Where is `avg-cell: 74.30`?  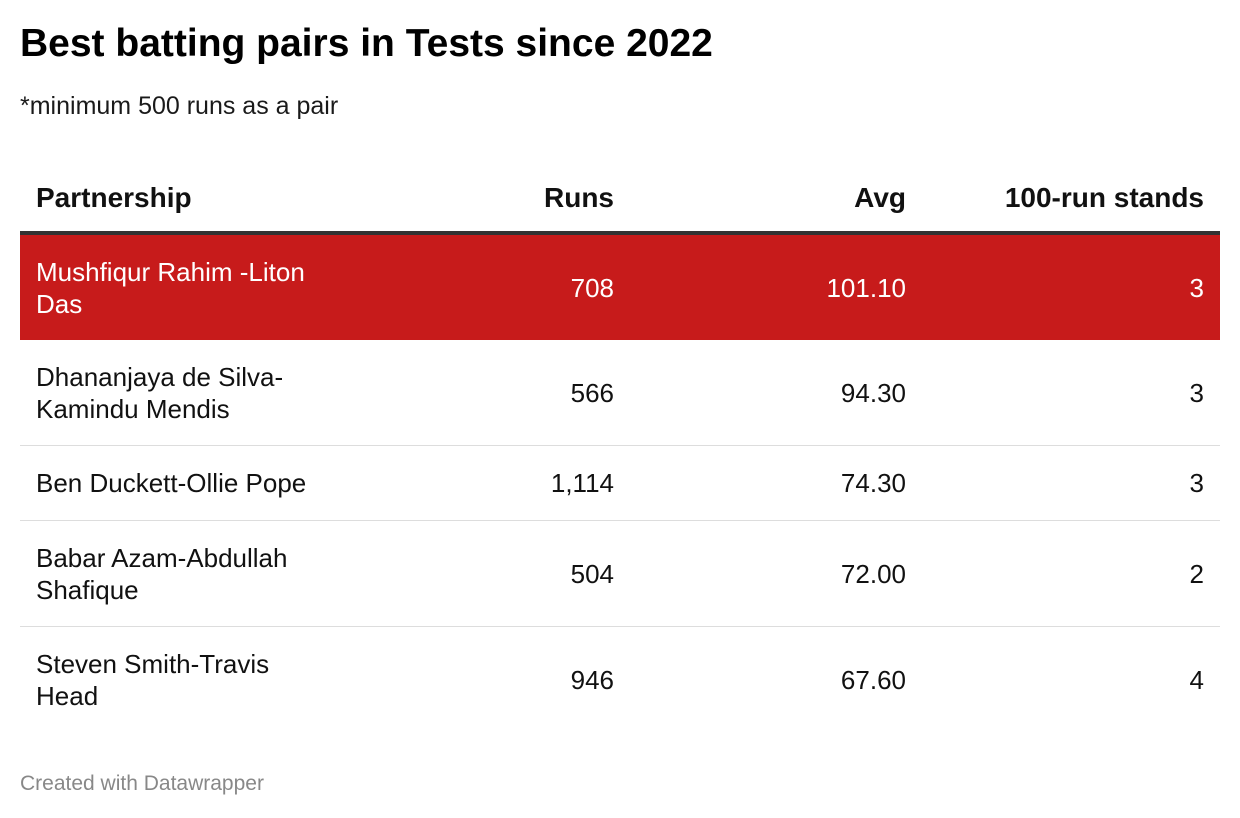 avg-cell: 74.30 is located at coordinates (776, 483).